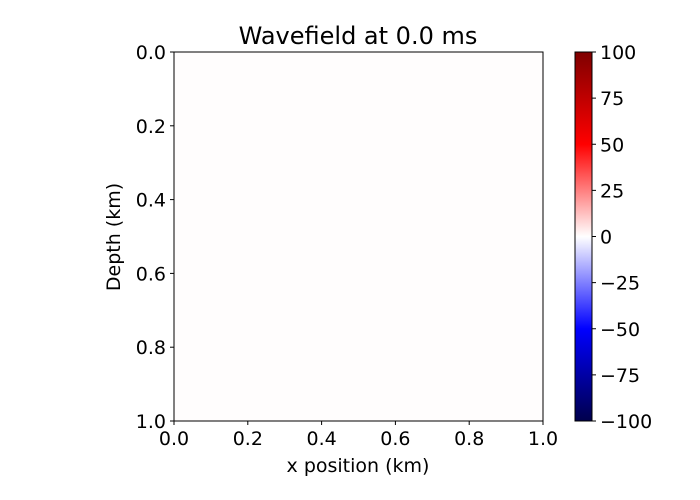 The height and width of the screenshot is (500, 700). Describe the element at coordinates (151, 274) in the screenshot. I see `y-tick-label: 0.6` at that location.